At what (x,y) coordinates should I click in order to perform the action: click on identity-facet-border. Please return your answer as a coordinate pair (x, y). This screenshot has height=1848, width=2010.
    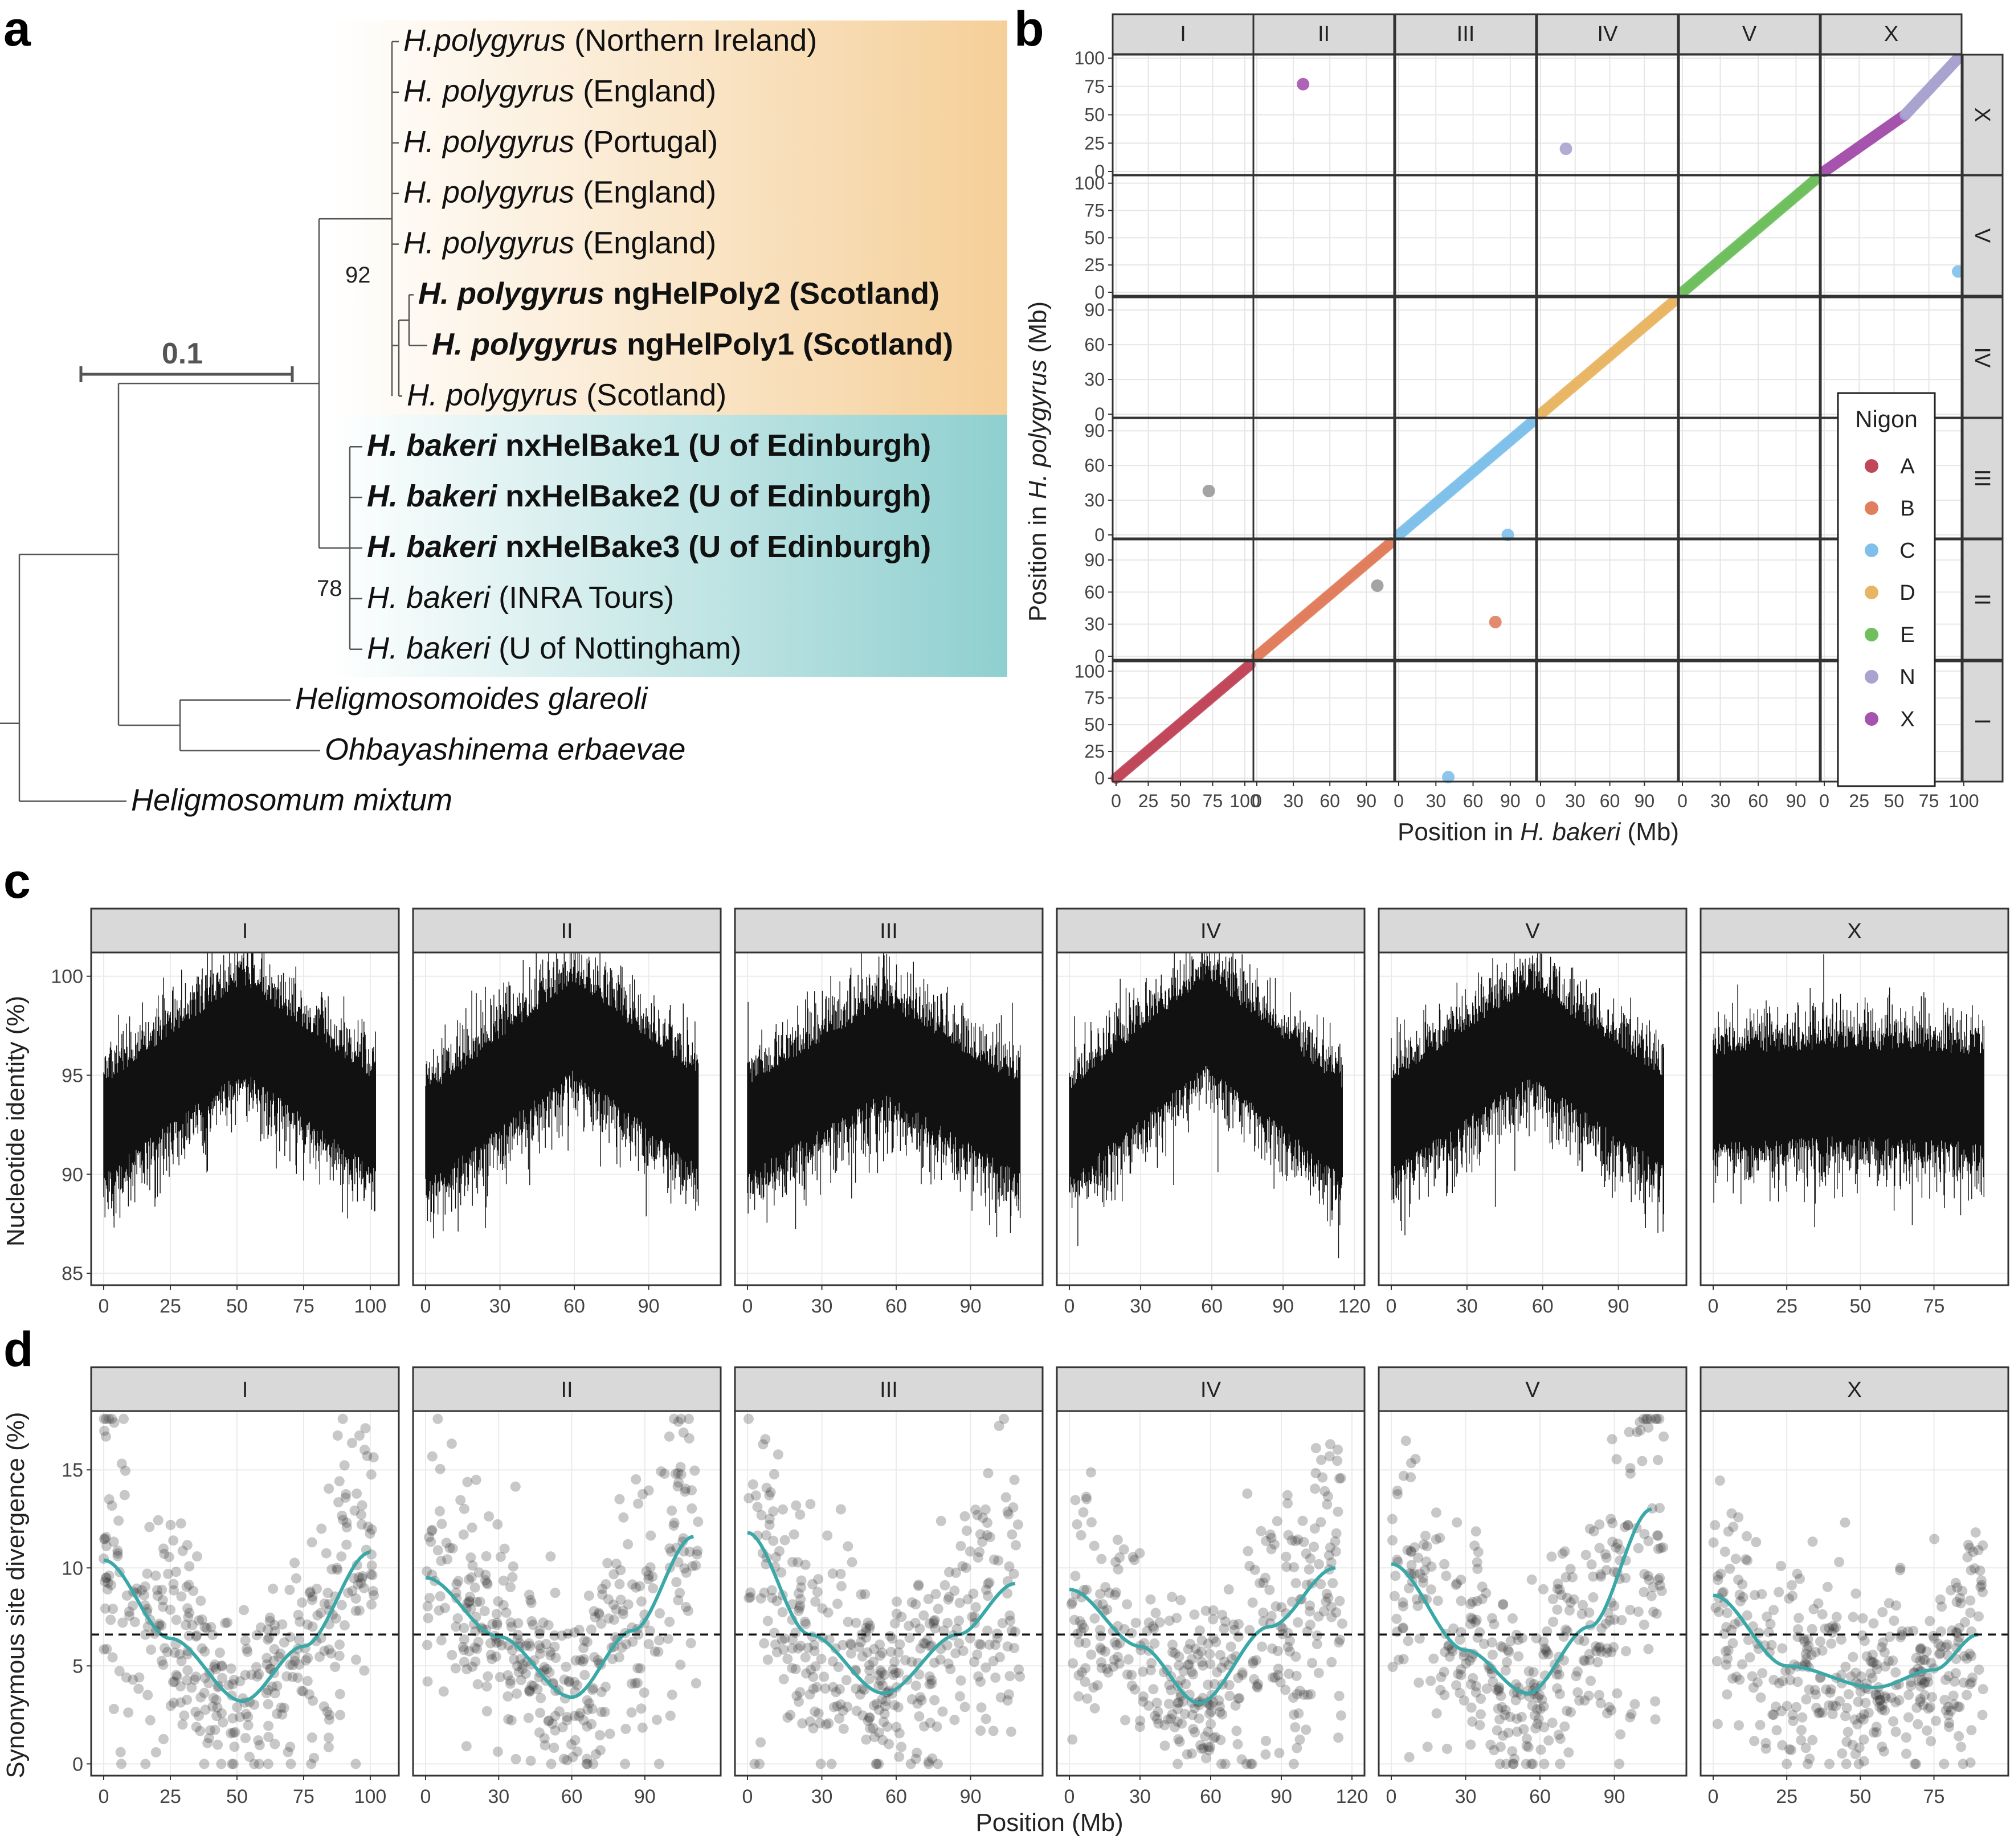
    Looking at the image, I should click on (1533, 1118).